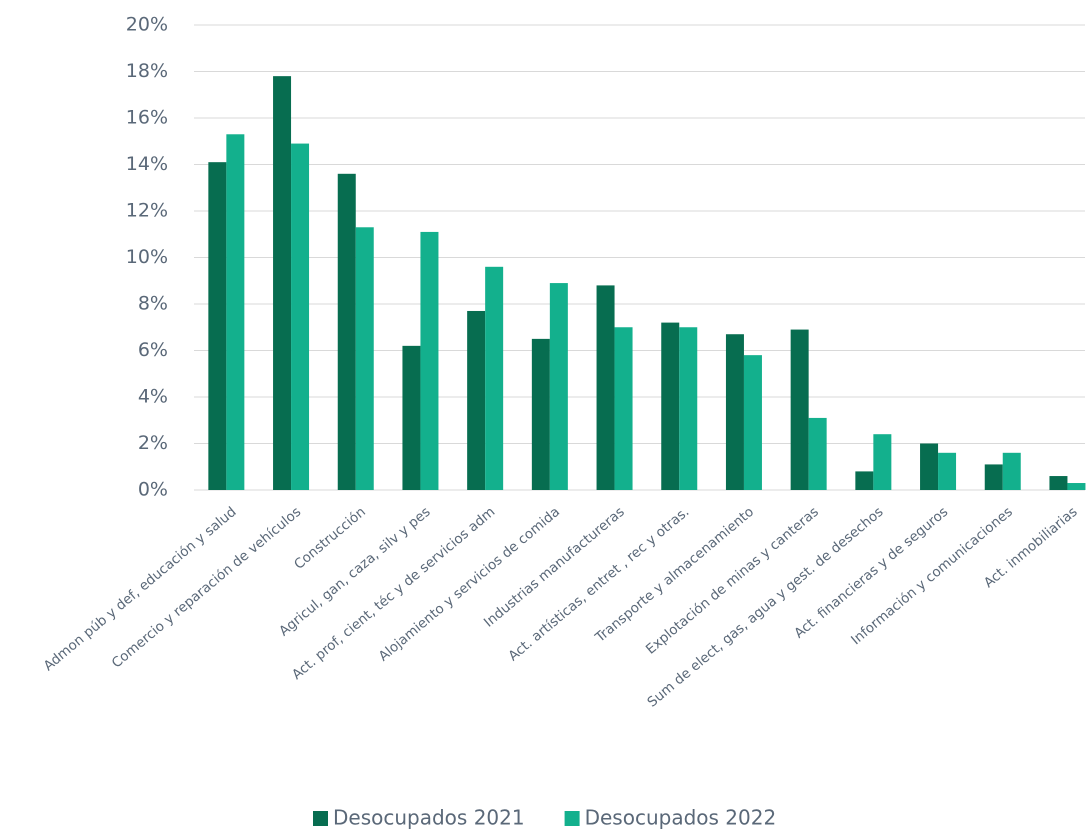 The height and width of the screenshot is (831, 1086). What do you see at coordinates (153, 443) in the screenshot?
I see `y-tick-label: 2%` at bounding box center [153, 443].